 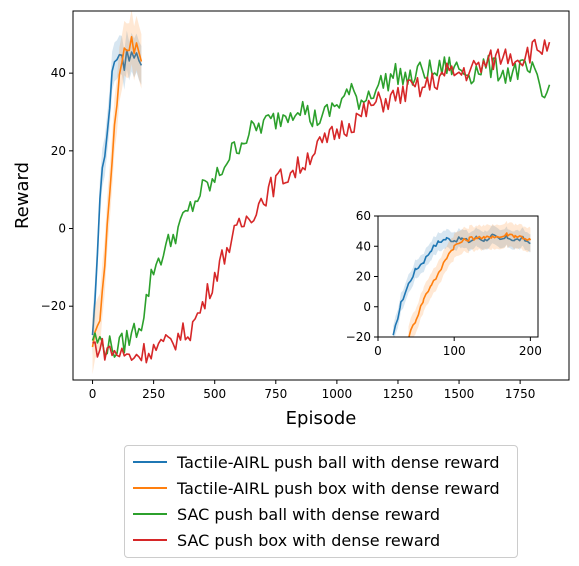 I want to click on inset-ytick-label-3: 40, so click(x=363, y=246).